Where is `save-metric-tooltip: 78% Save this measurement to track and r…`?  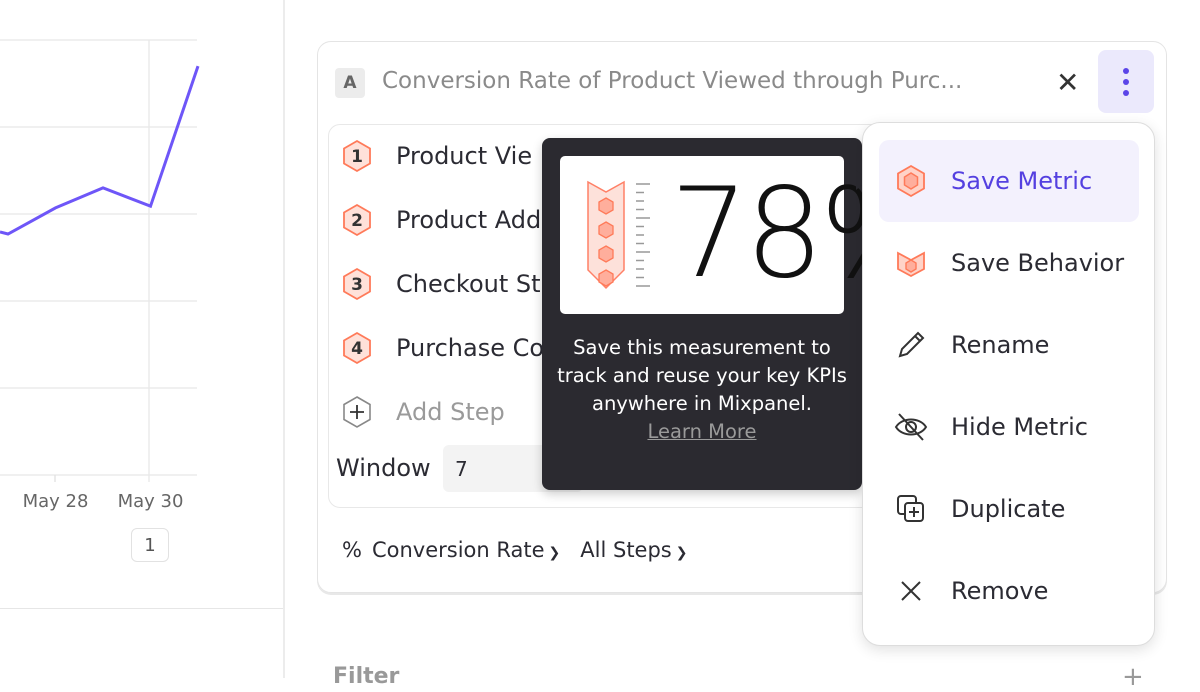
save-metric-tooltip: 78% Save this measurement to track and r… is located at coordinates (702, 314).